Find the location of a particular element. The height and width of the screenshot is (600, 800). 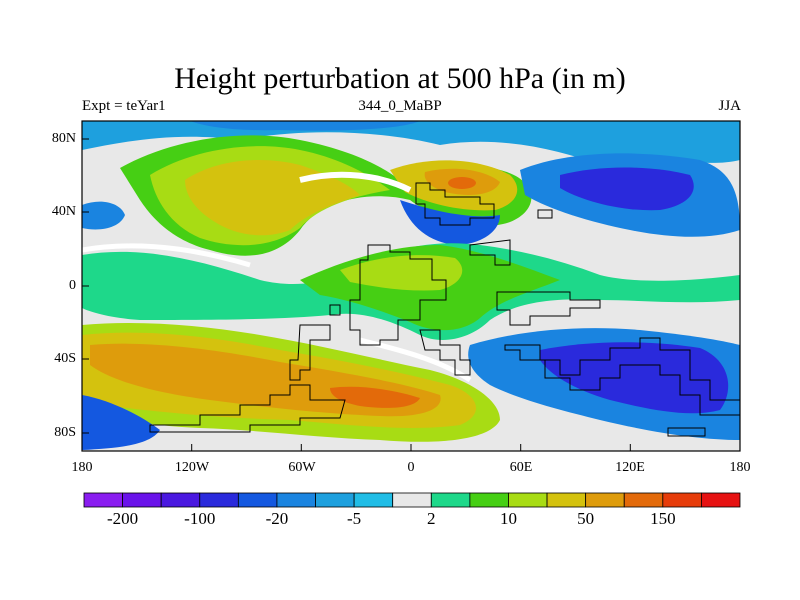

colorbar-label: 2 is located at coordinates (431, 518).